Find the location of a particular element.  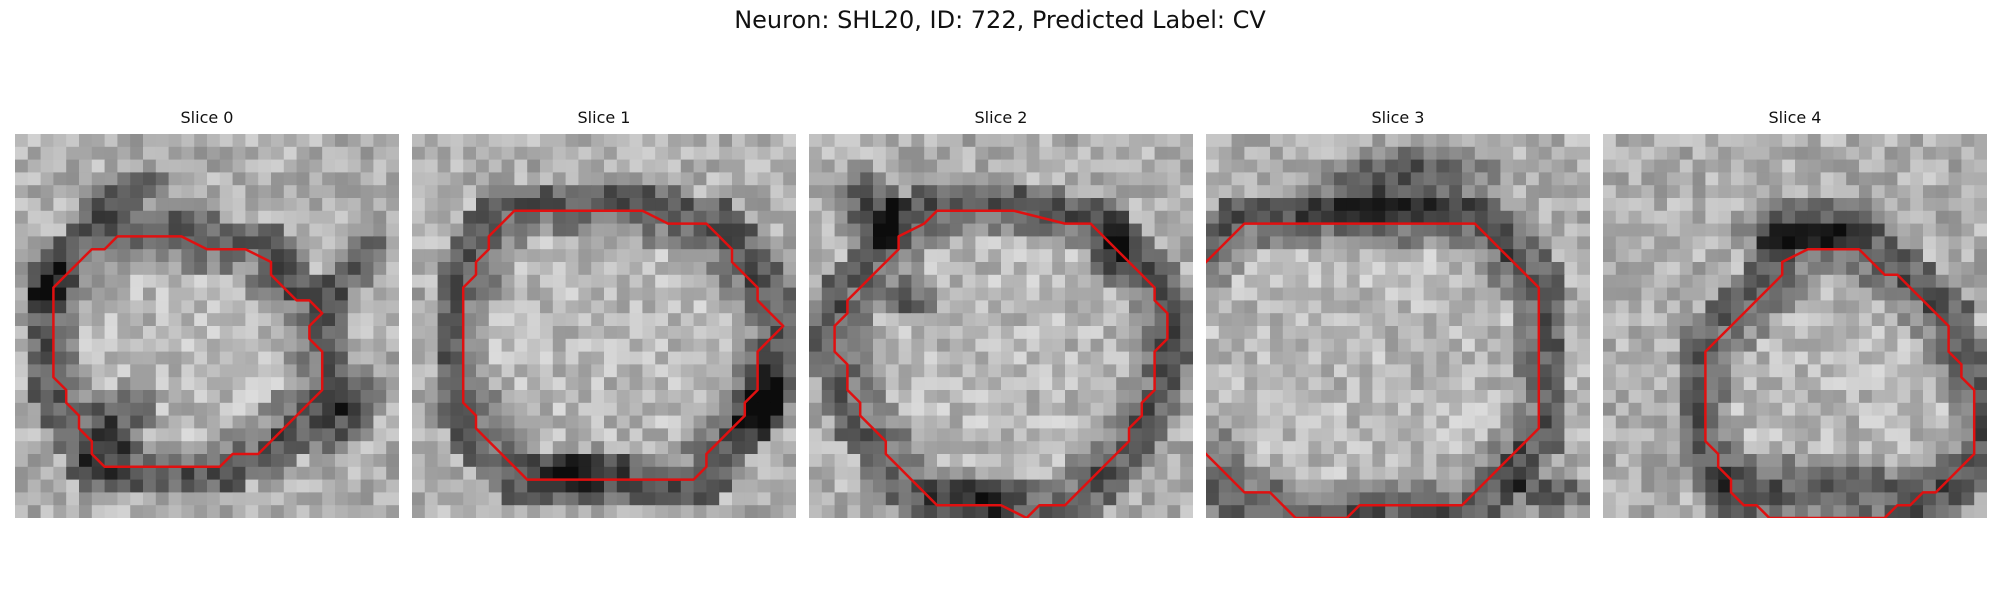

slice-panel-1: Slice 1 is located at coordinates (604, 313).